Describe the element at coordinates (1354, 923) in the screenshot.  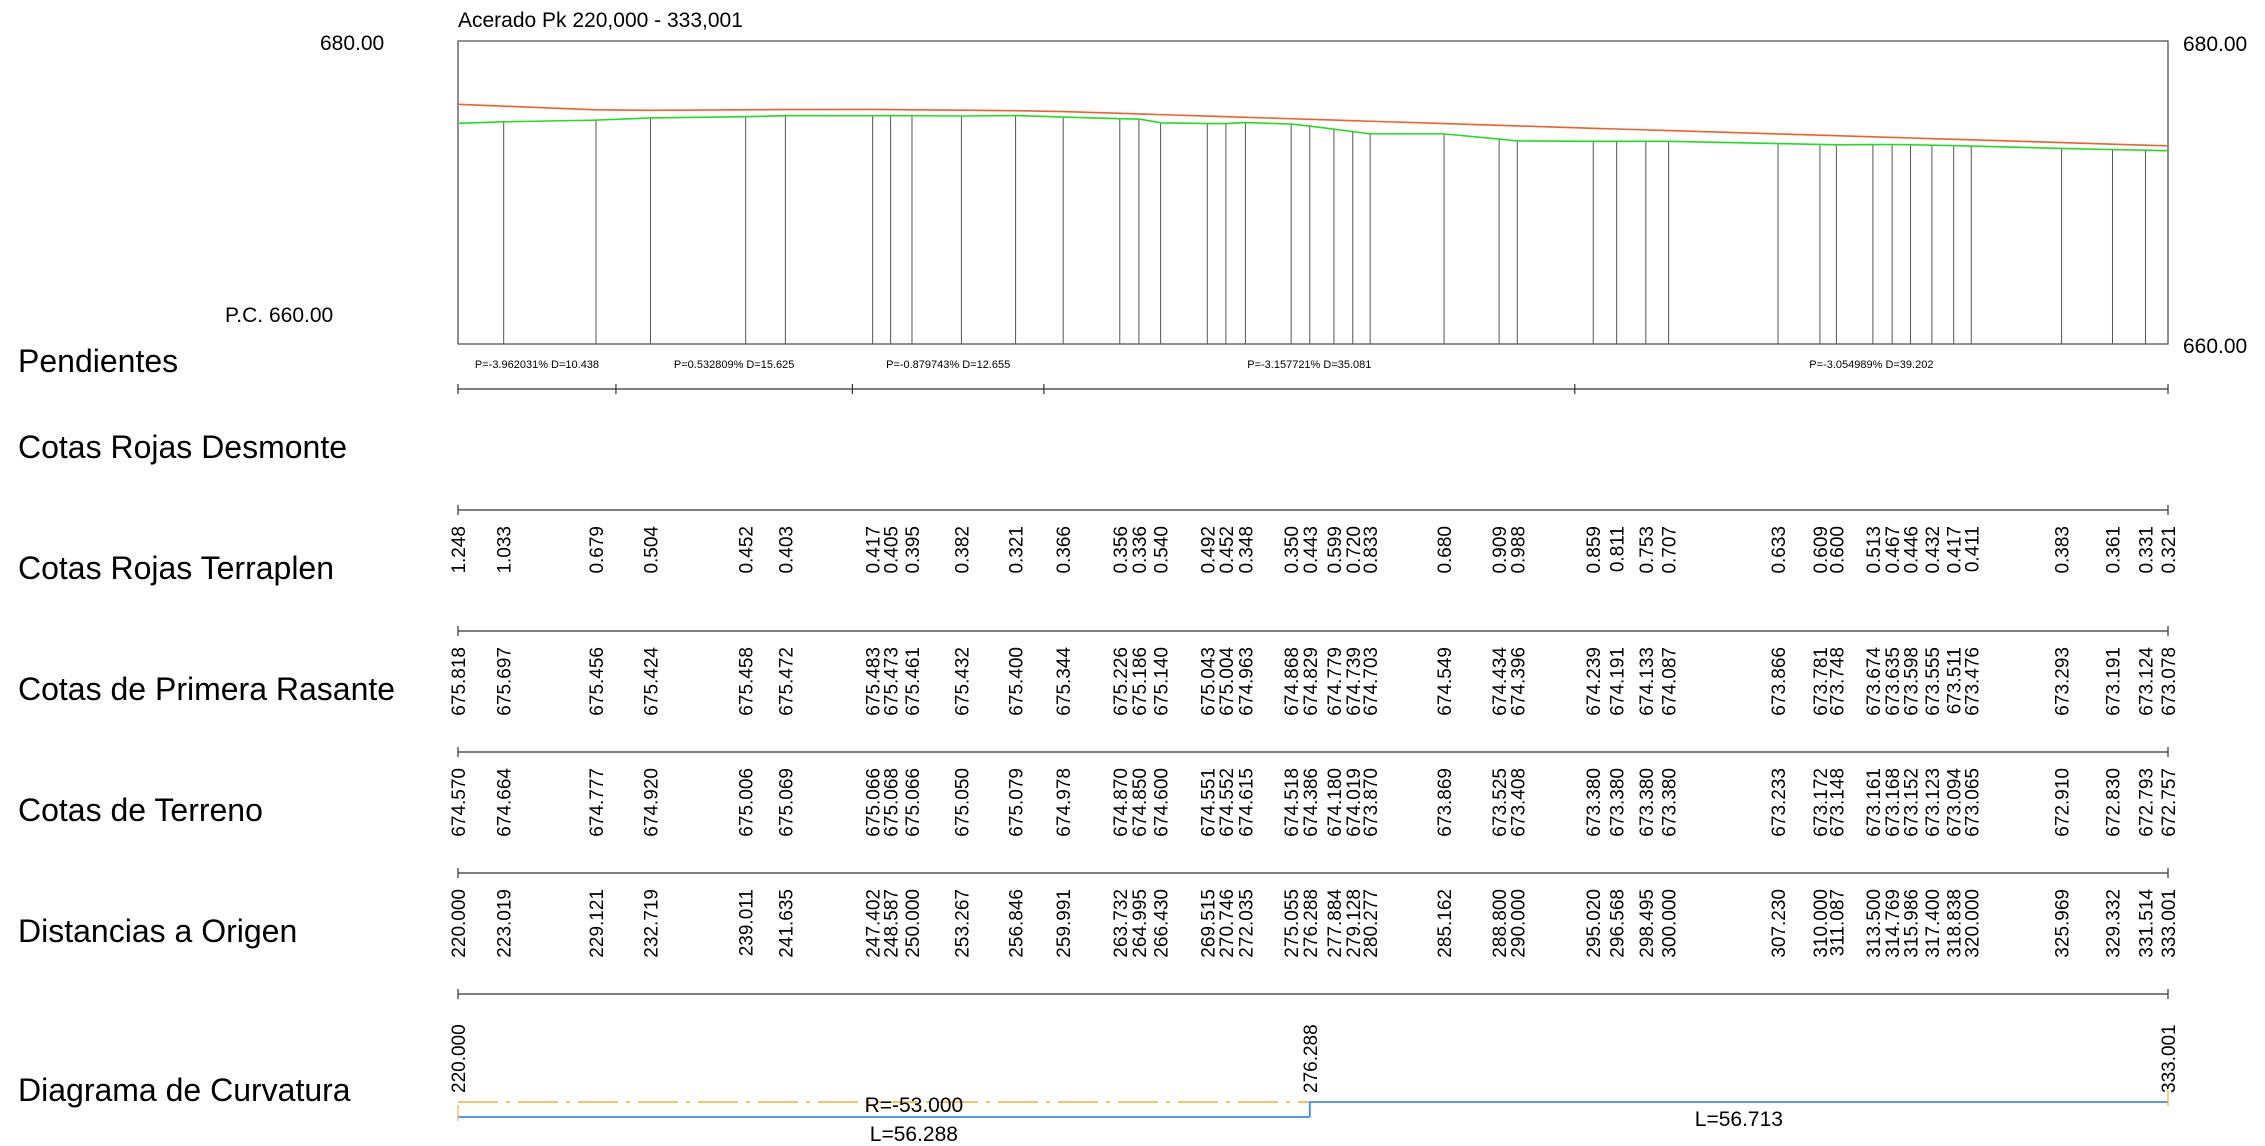
I see `band-value-distancias: 279.128` at that location.